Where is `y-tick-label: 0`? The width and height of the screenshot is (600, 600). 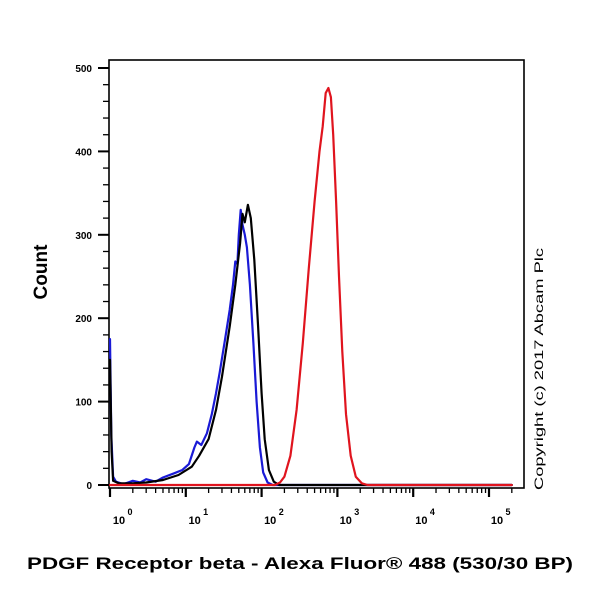 y-tick-label: 0 is located at coordinates (89, 486).